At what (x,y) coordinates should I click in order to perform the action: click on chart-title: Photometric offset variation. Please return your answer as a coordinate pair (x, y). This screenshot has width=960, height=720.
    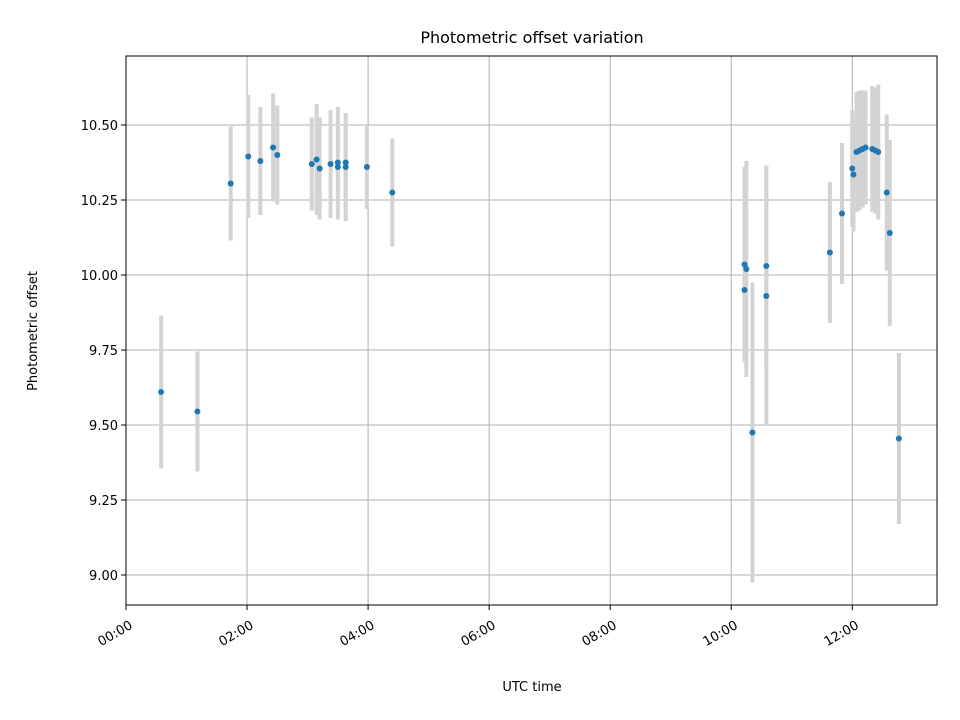
    Looking at the image, I should click on (531, 37).